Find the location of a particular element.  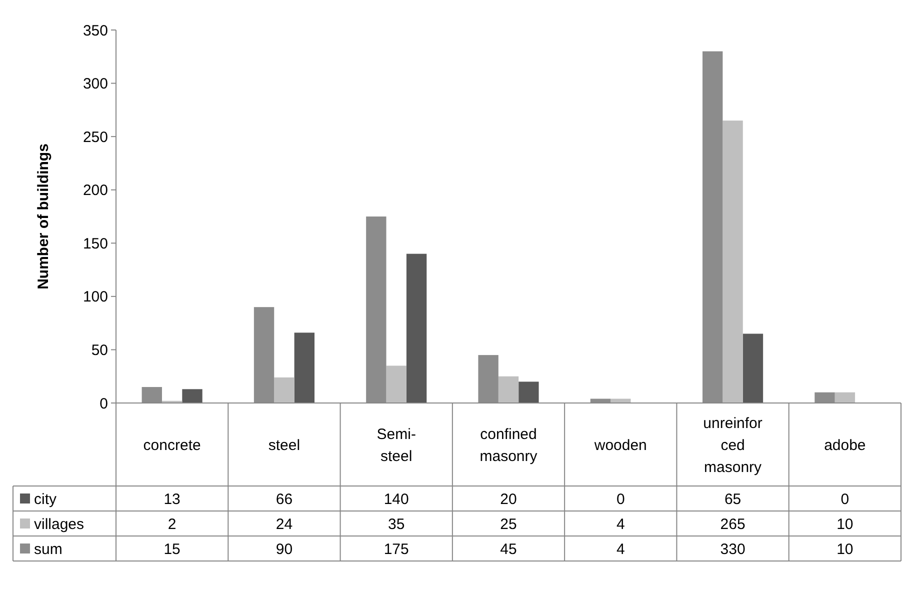

data-label: 90 is located at coordinates (284, 549).